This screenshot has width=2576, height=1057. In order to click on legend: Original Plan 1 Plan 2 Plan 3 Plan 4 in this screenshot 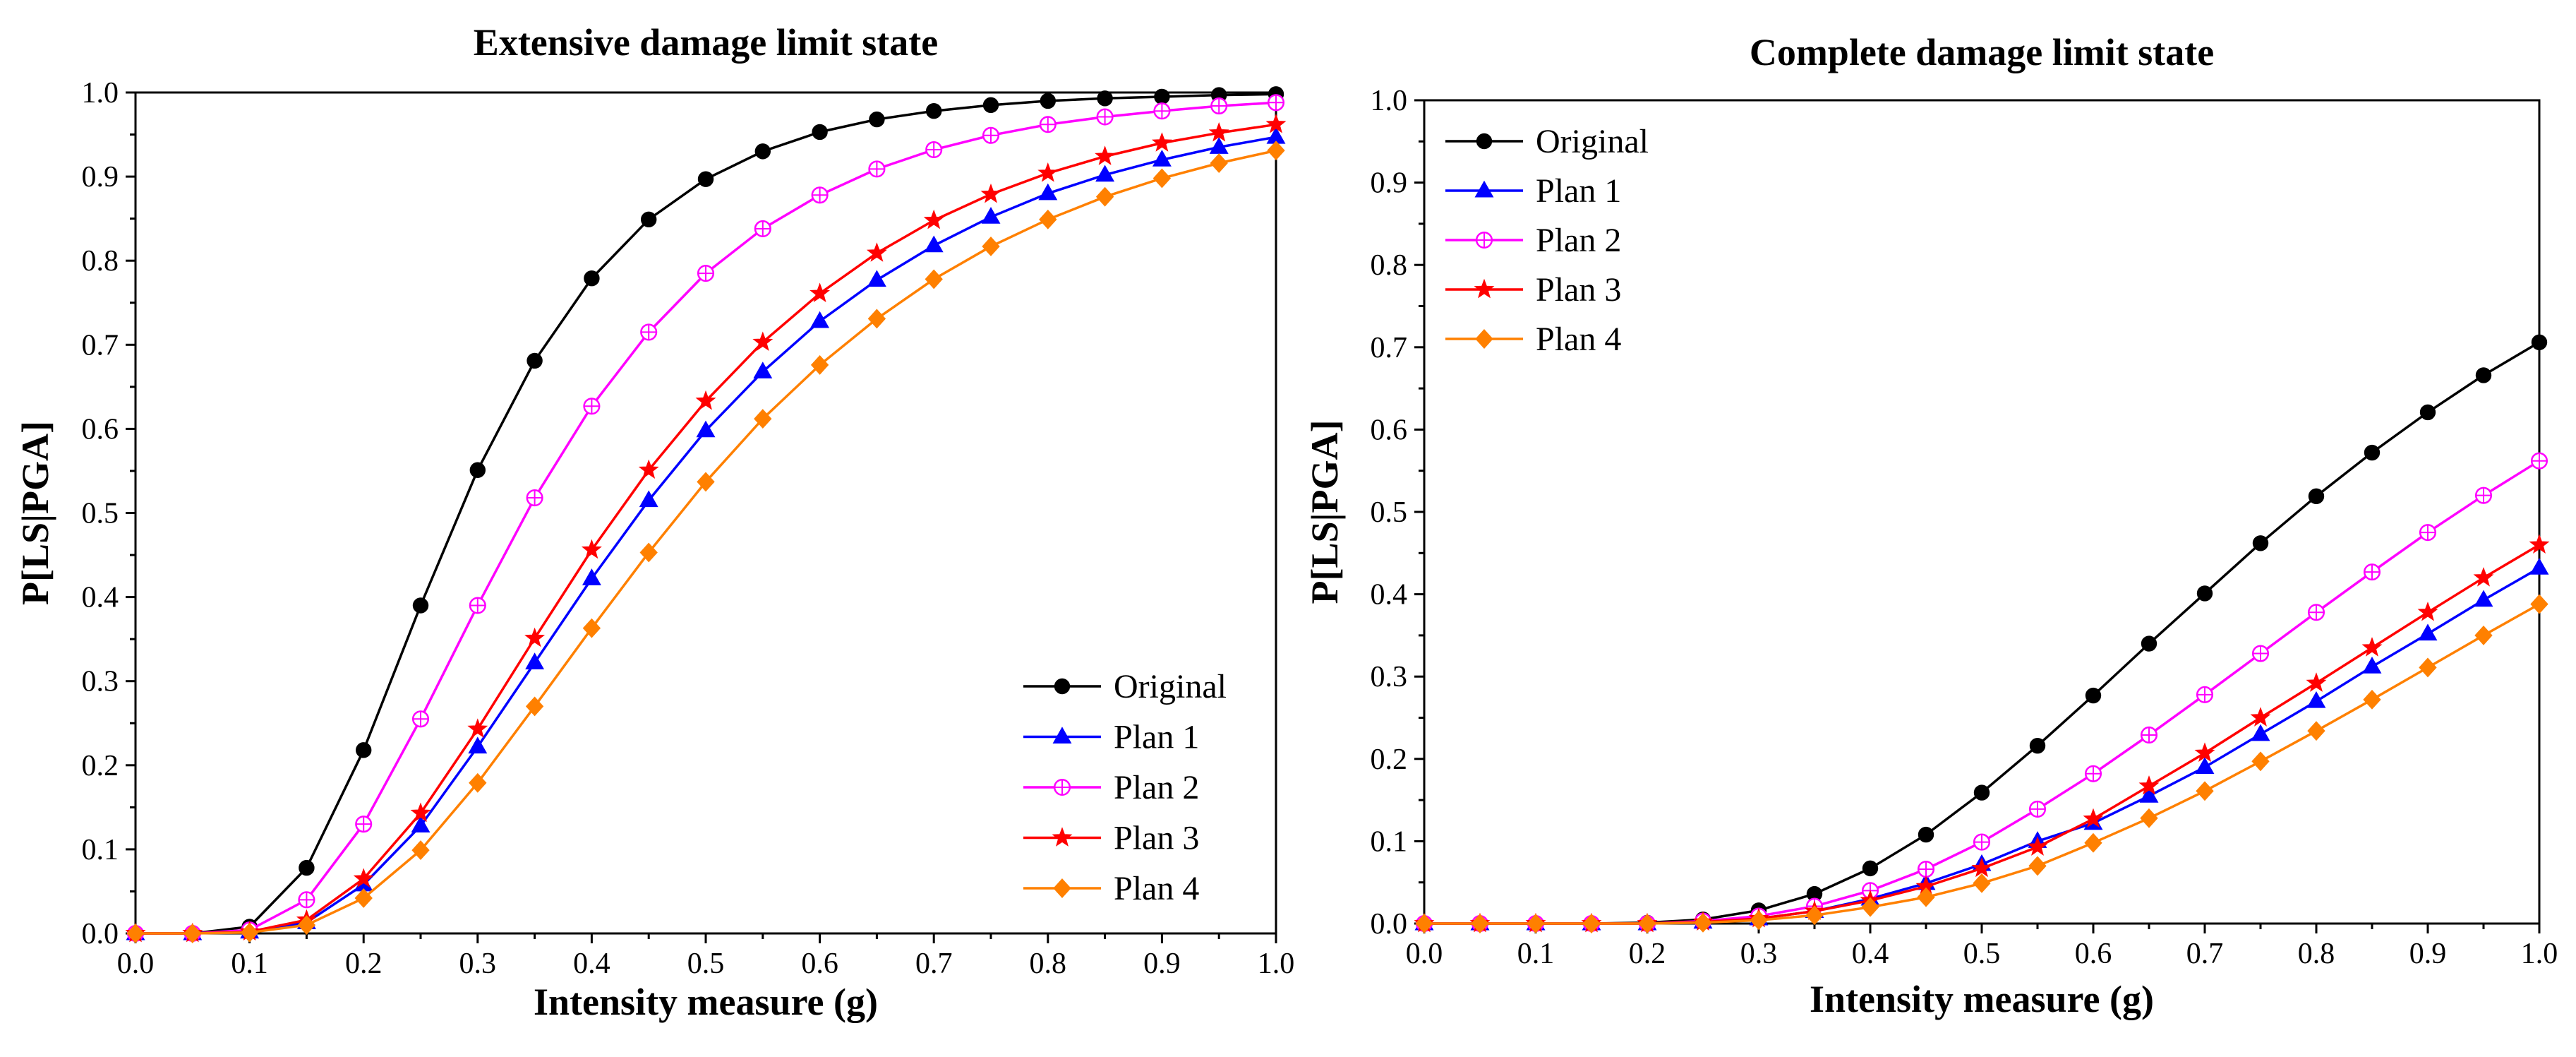, I will do `click(1125, 787)`.